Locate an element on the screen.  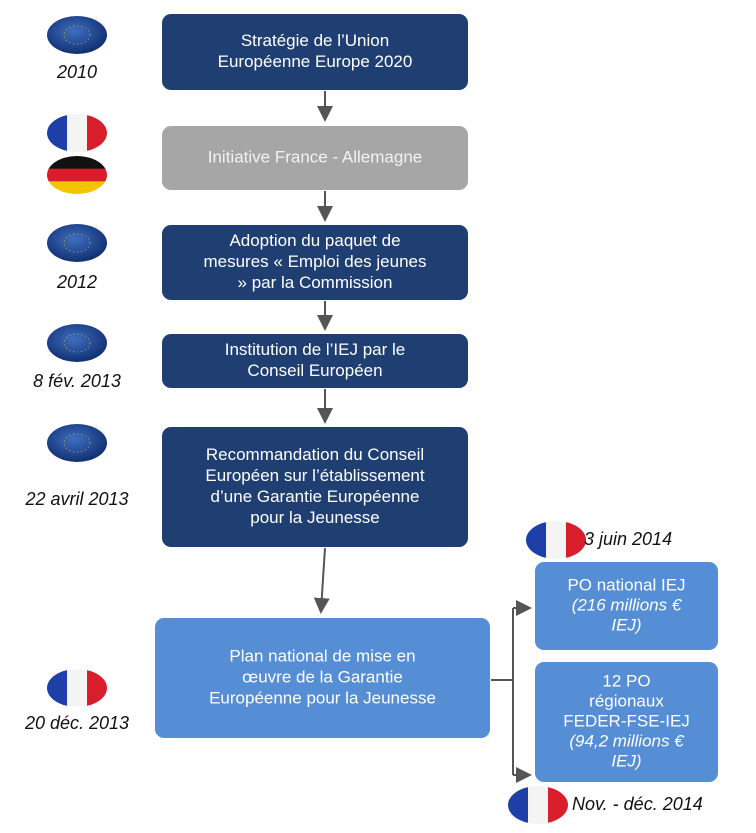
output-date: Nov. - déc. 2014 is located at coordinates (637, 804).